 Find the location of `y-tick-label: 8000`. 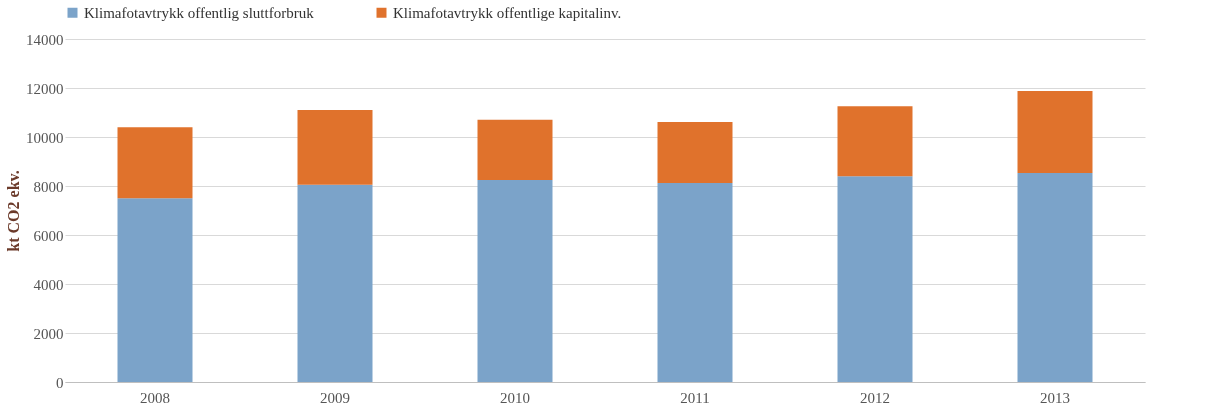

y-tick-label: 8000 is located at coordinates (48, 186).